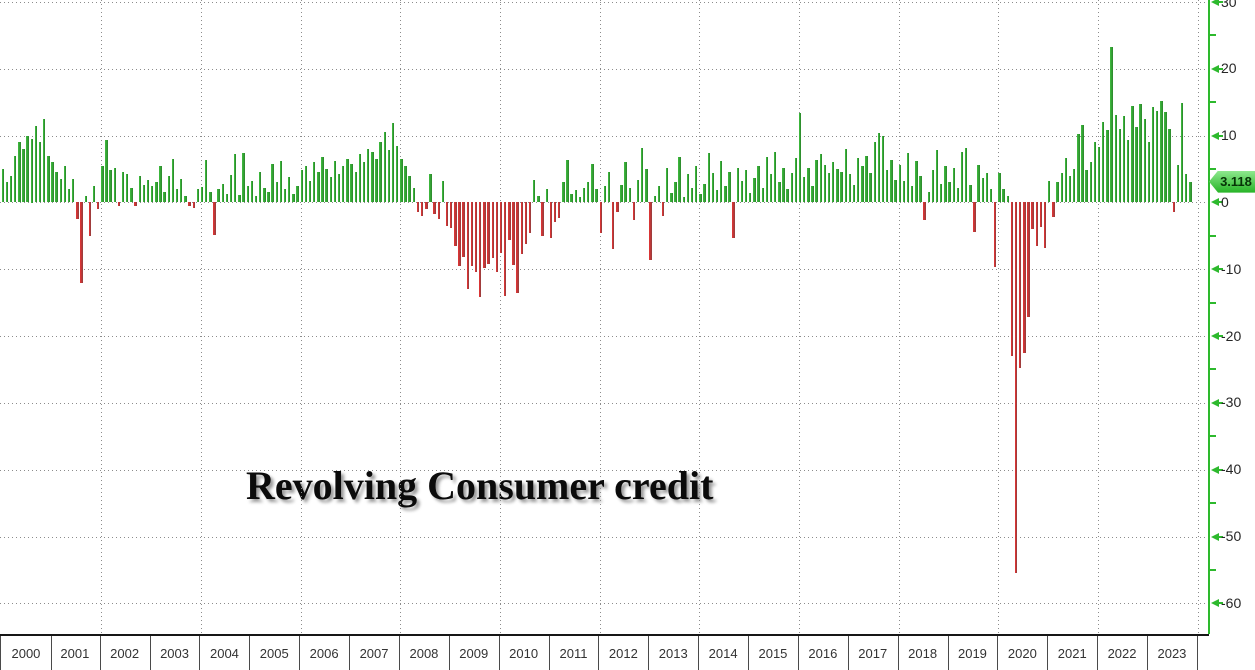 Image resolution: width=1255 pixels, height=670 pixels. Describe the element at coordinates (1172, 653) in the screenshot. I see `x-axis-year-cell: 2023` at that location.